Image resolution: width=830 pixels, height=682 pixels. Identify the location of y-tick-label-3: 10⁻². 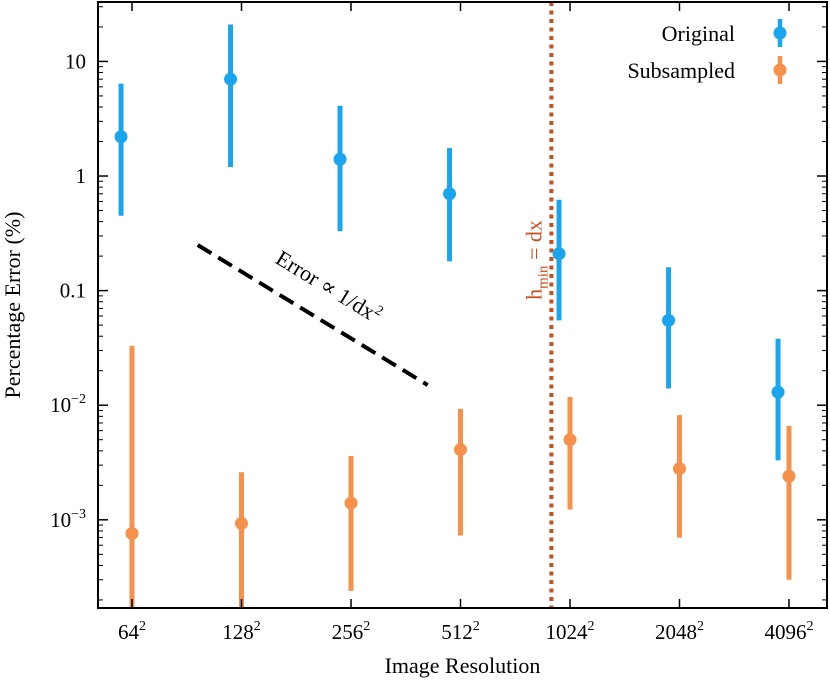
(68, 404).